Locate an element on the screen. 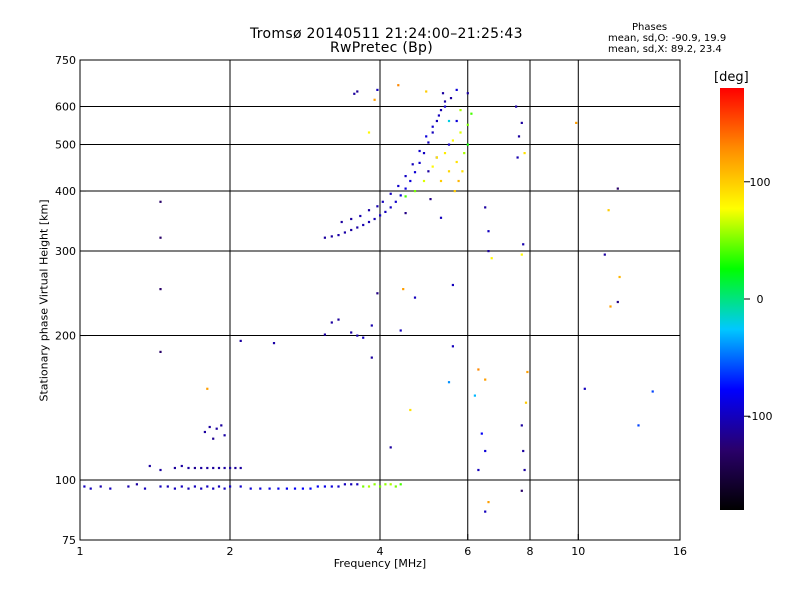 The width and height of the screenshot is (800, 600). x-tick-label: 2 is located at coordinates (230, 551).